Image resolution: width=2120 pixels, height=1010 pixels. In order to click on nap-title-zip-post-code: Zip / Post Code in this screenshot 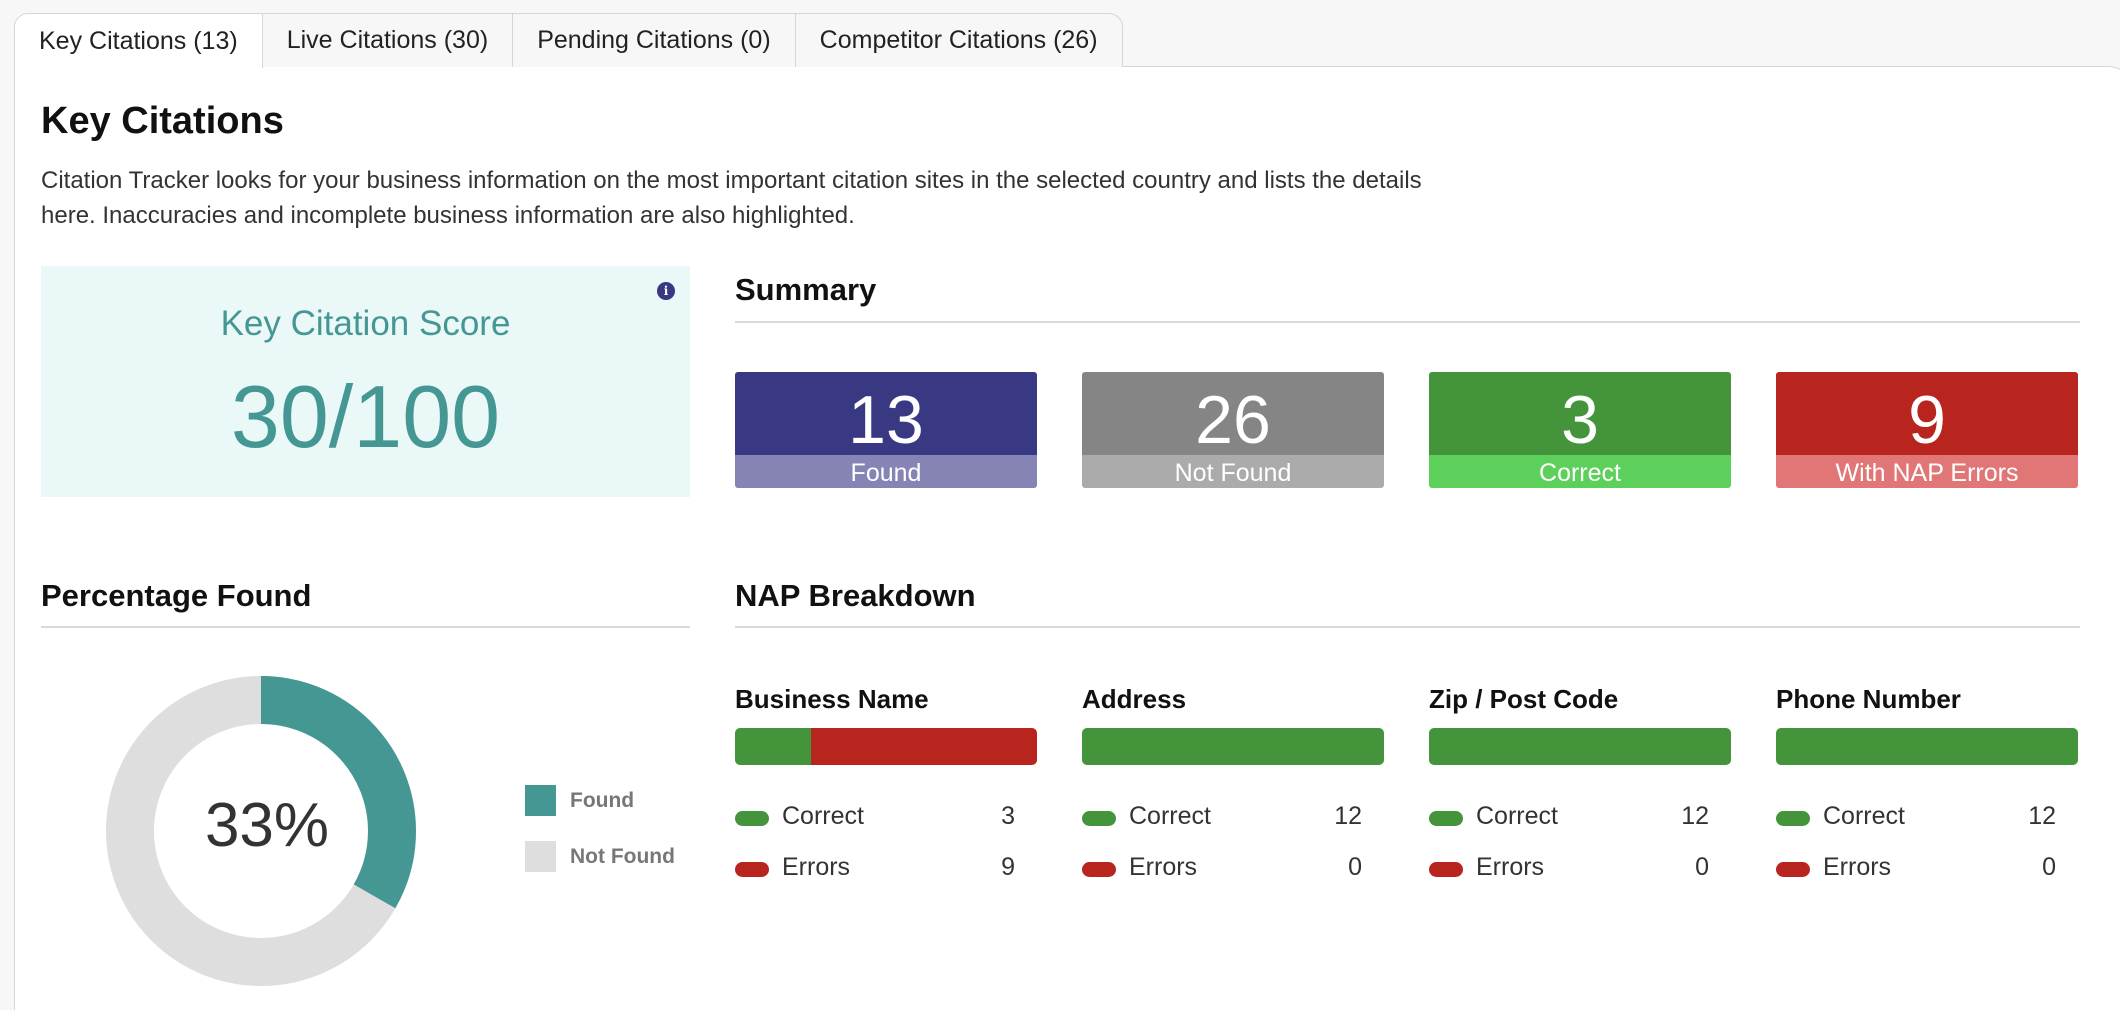, I will do `click(1524, 699)`.